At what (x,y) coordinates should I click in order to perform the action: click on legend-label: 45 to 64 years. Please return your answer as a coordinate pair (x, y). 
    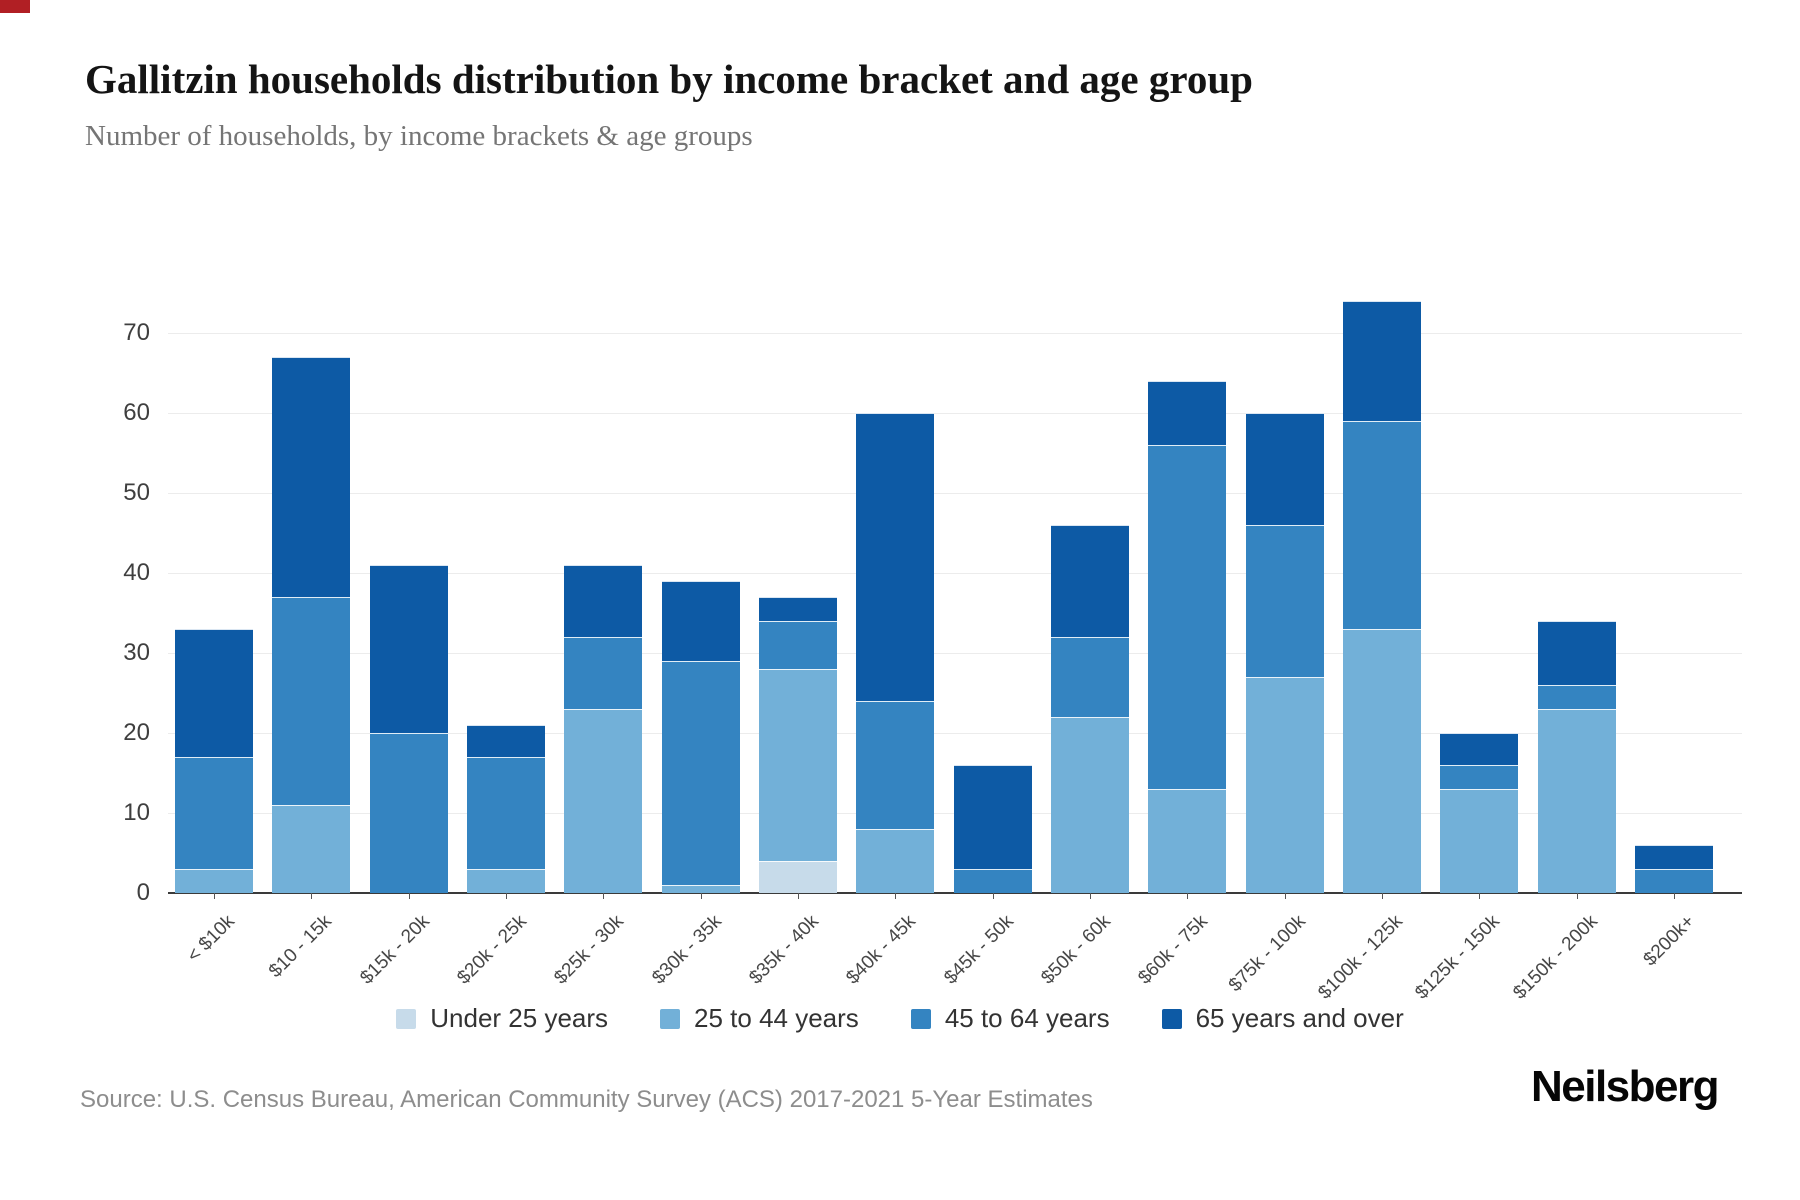
    Looking at the image, I should click on (1027, 1018).